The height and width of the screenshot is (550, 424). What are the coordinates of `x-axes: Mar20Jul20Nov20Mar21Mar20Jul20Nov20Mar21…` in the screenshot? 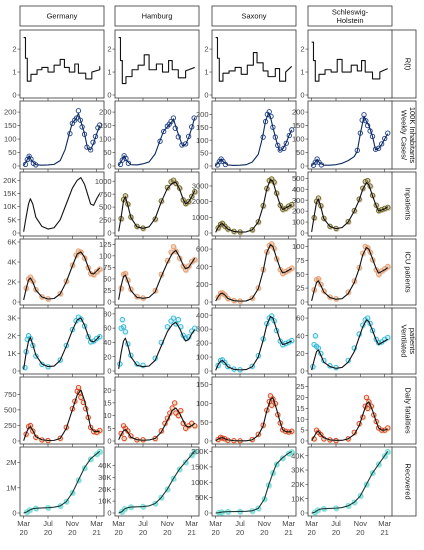 It's located at (204, 528).